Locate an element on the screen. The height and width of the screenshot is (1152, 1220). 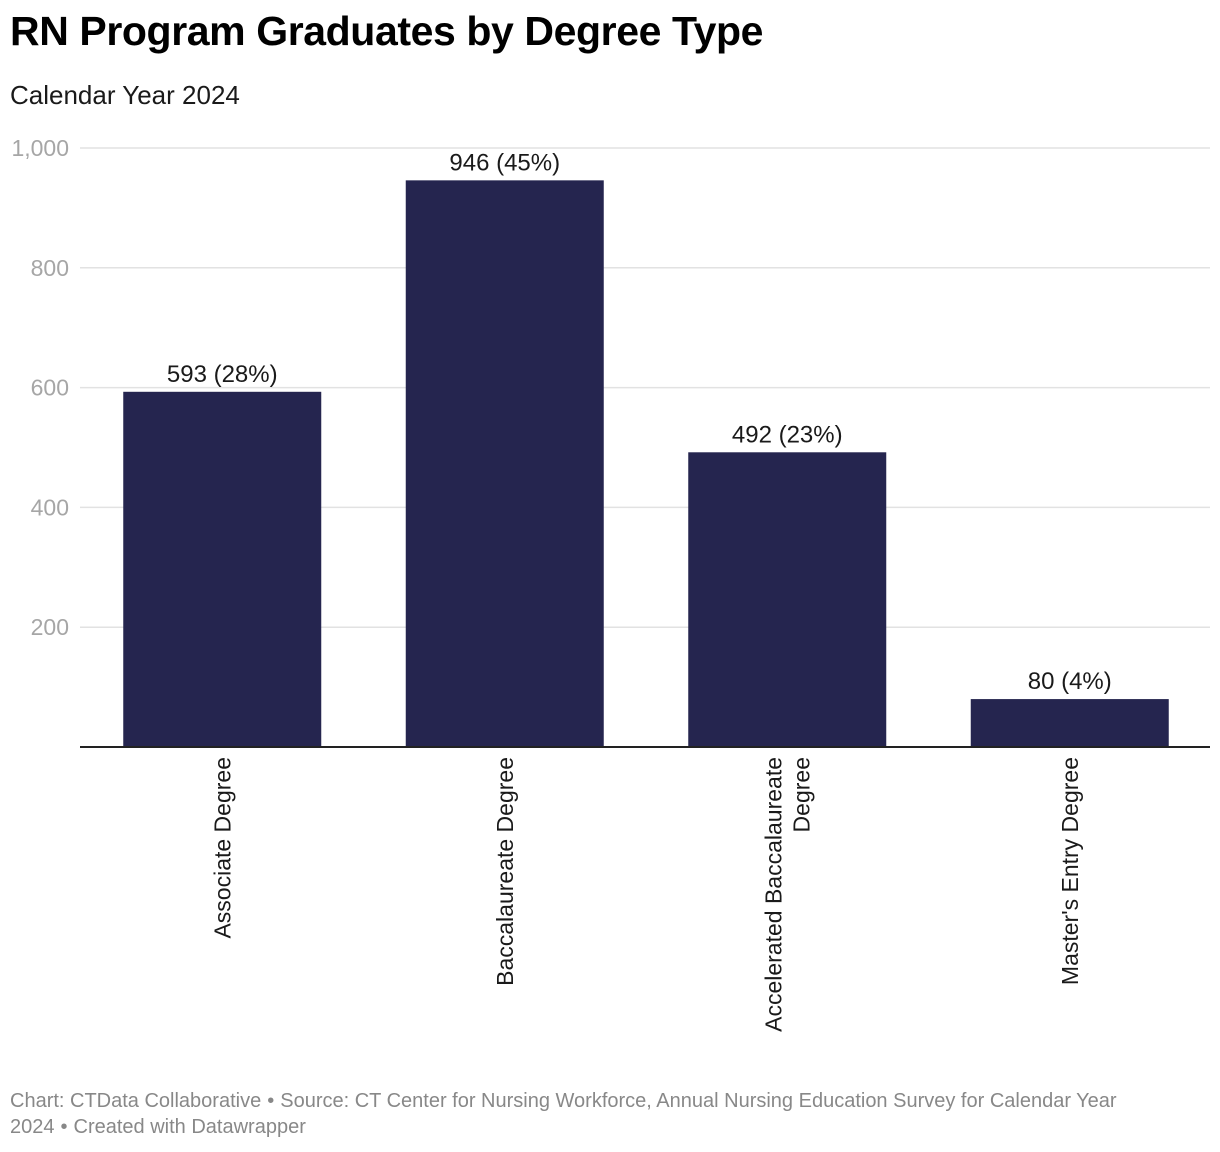
chart-title: RN Program Graduates by Degree Type is located at coordinates (387, 31).